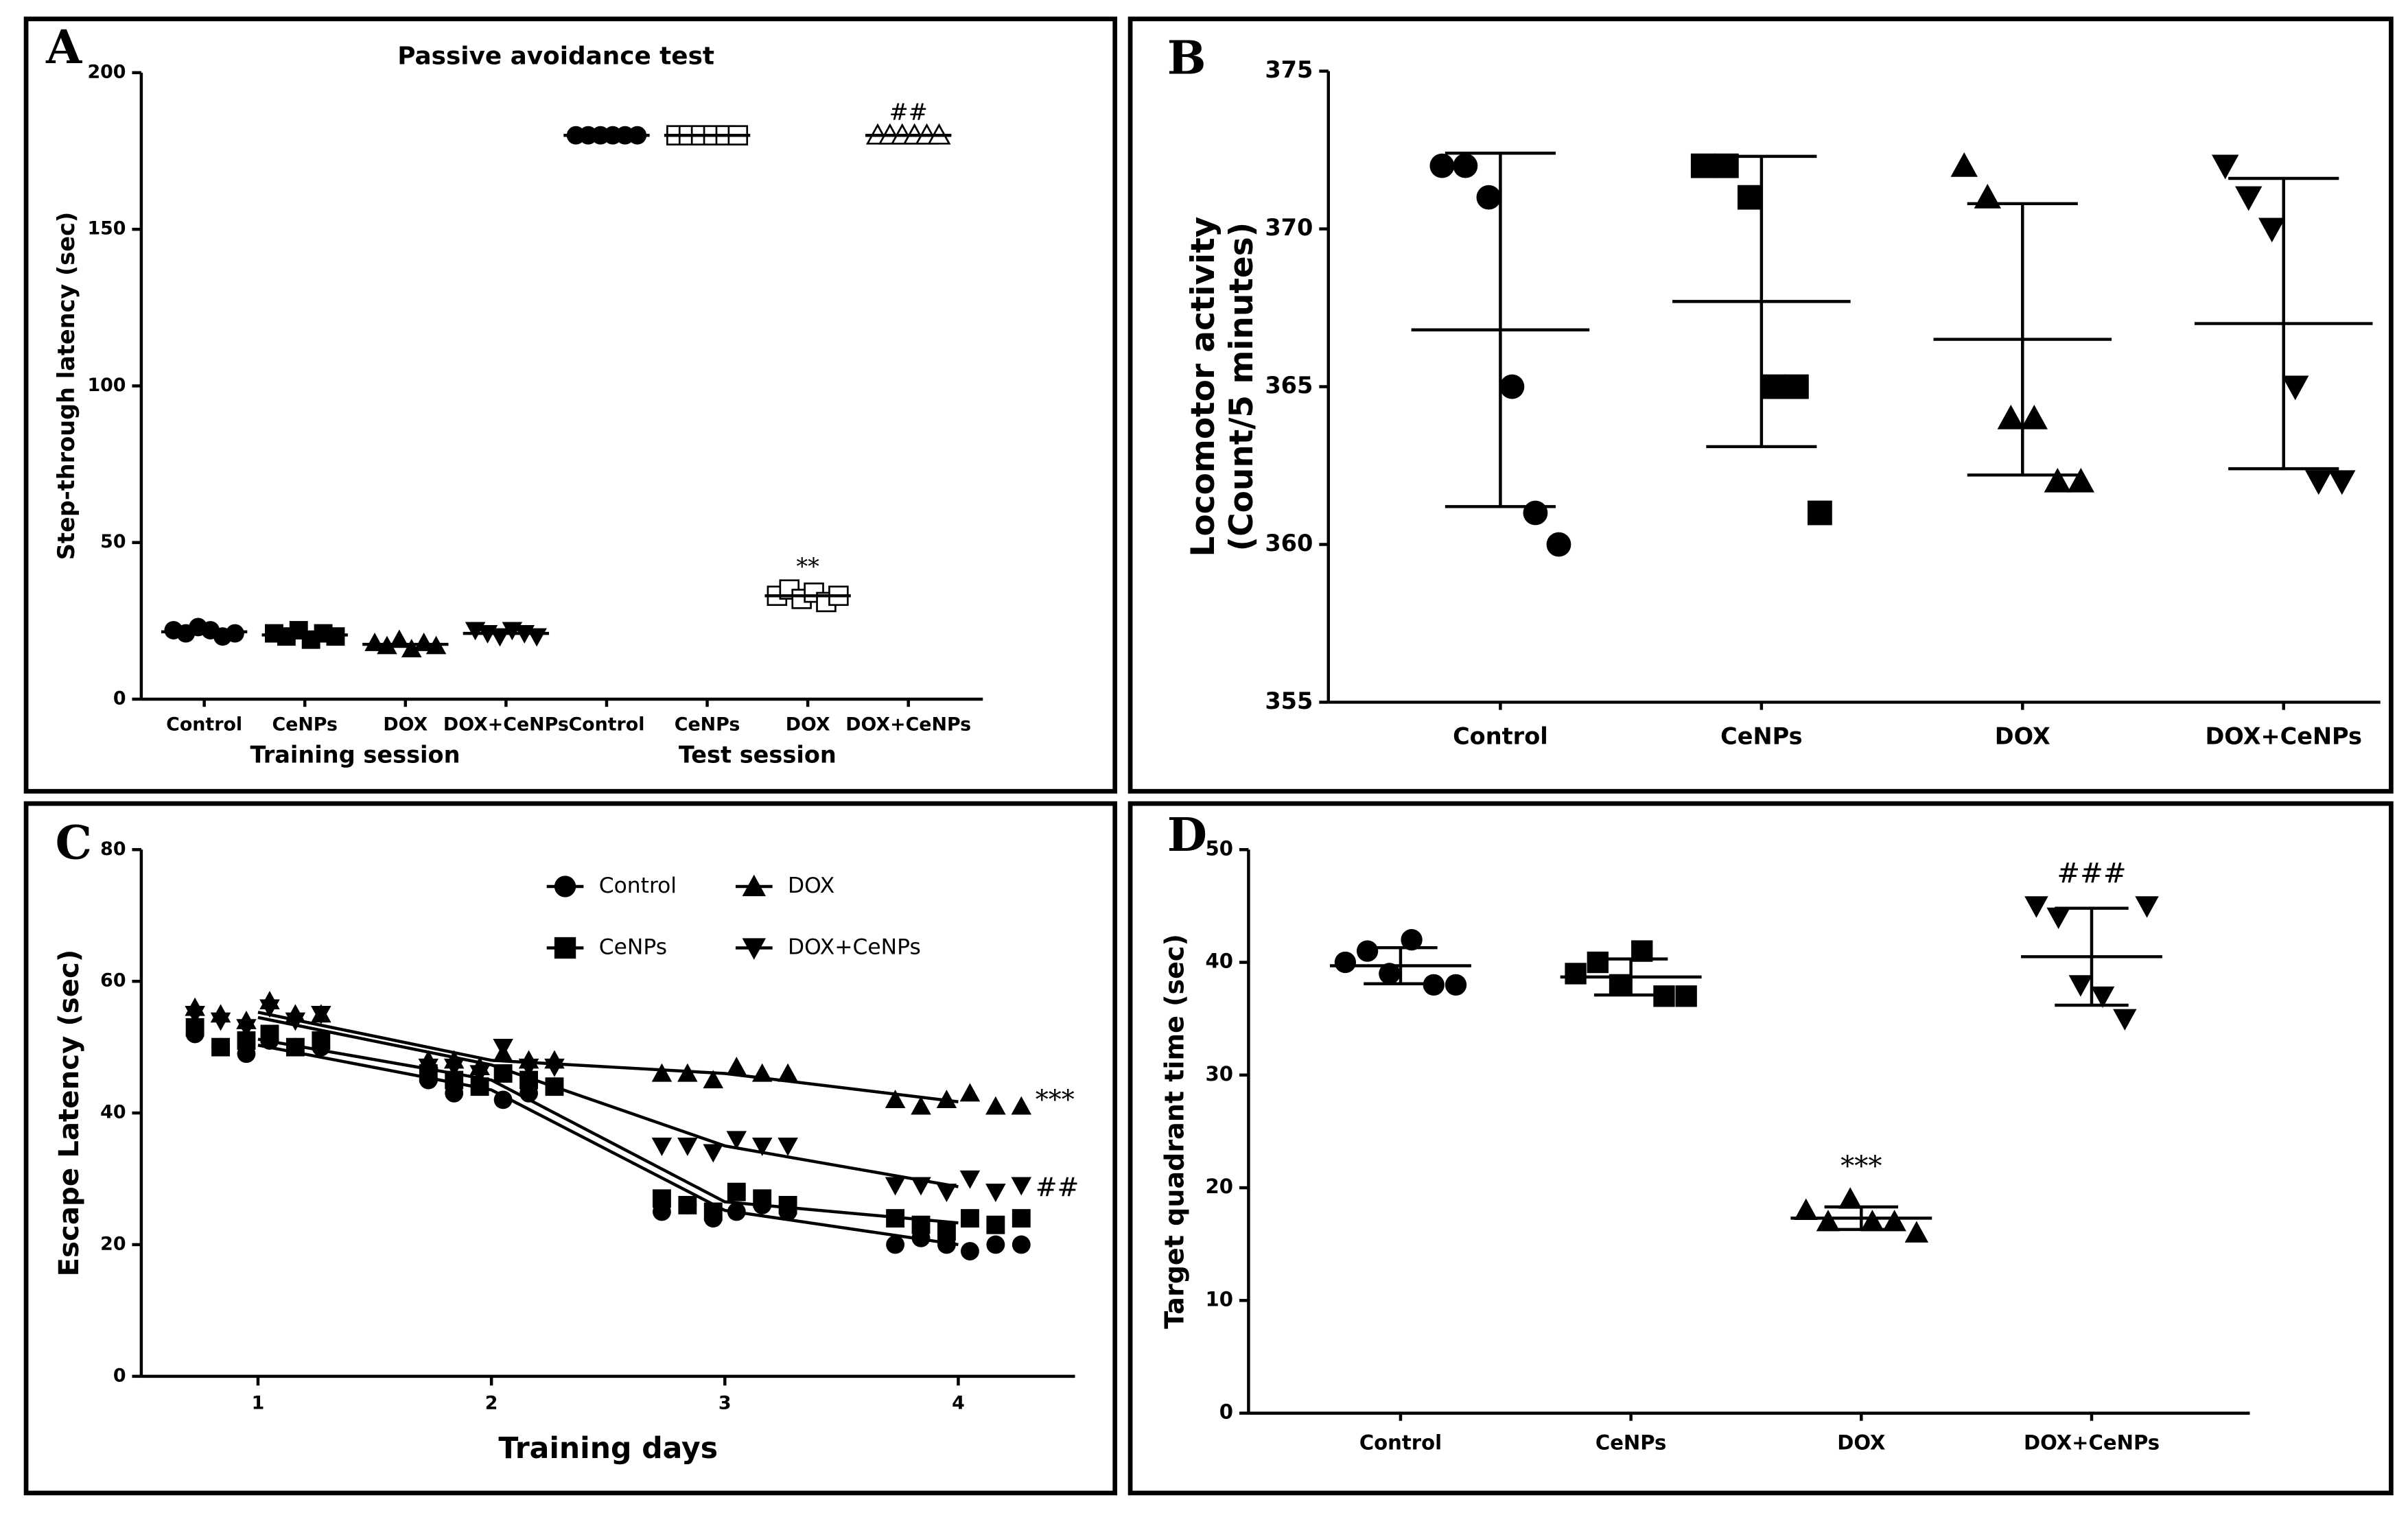 This screenshot has width=2408, height=1515. I want to click on y-tick-label: 50, so click(113, 541).